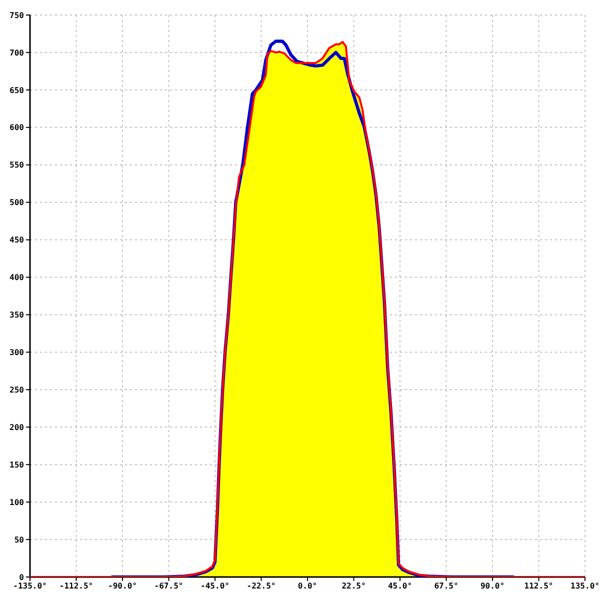 This screenshot has height=600, width=600. What do you see at coordinates (17, 240) in the screenshot?
I see `y-tick-label: 450` at bounding box center [17, 240].